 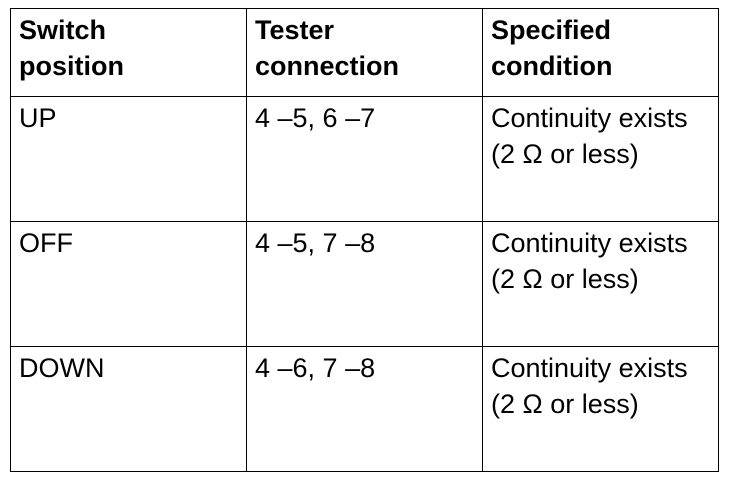 I want to click on header-cell: Switch position, so click(x=128, y=52).